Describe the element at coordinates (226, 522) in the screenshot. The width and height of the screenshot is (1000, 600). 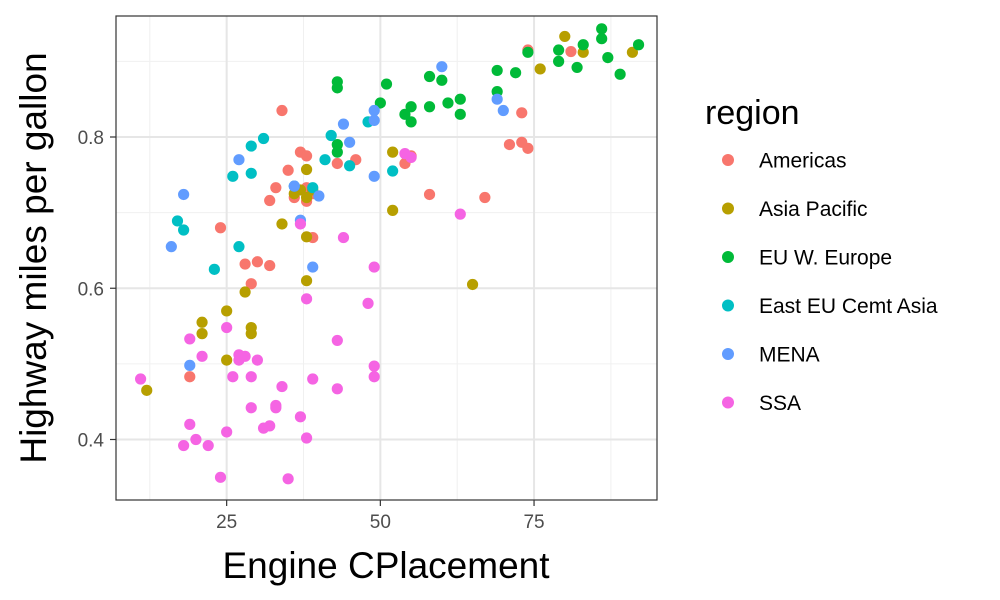
I see `x-tick-label: 25` at that location.